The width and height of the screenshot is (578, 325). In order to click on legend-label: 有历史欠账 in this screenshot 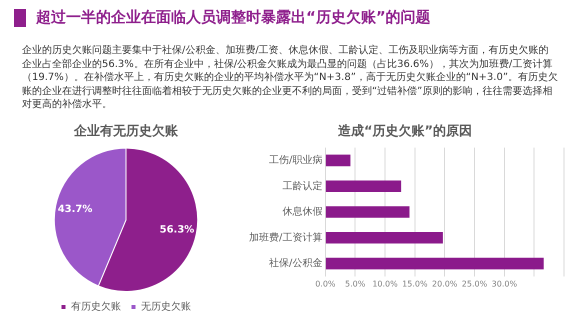, I will do `click(96, 306)`.